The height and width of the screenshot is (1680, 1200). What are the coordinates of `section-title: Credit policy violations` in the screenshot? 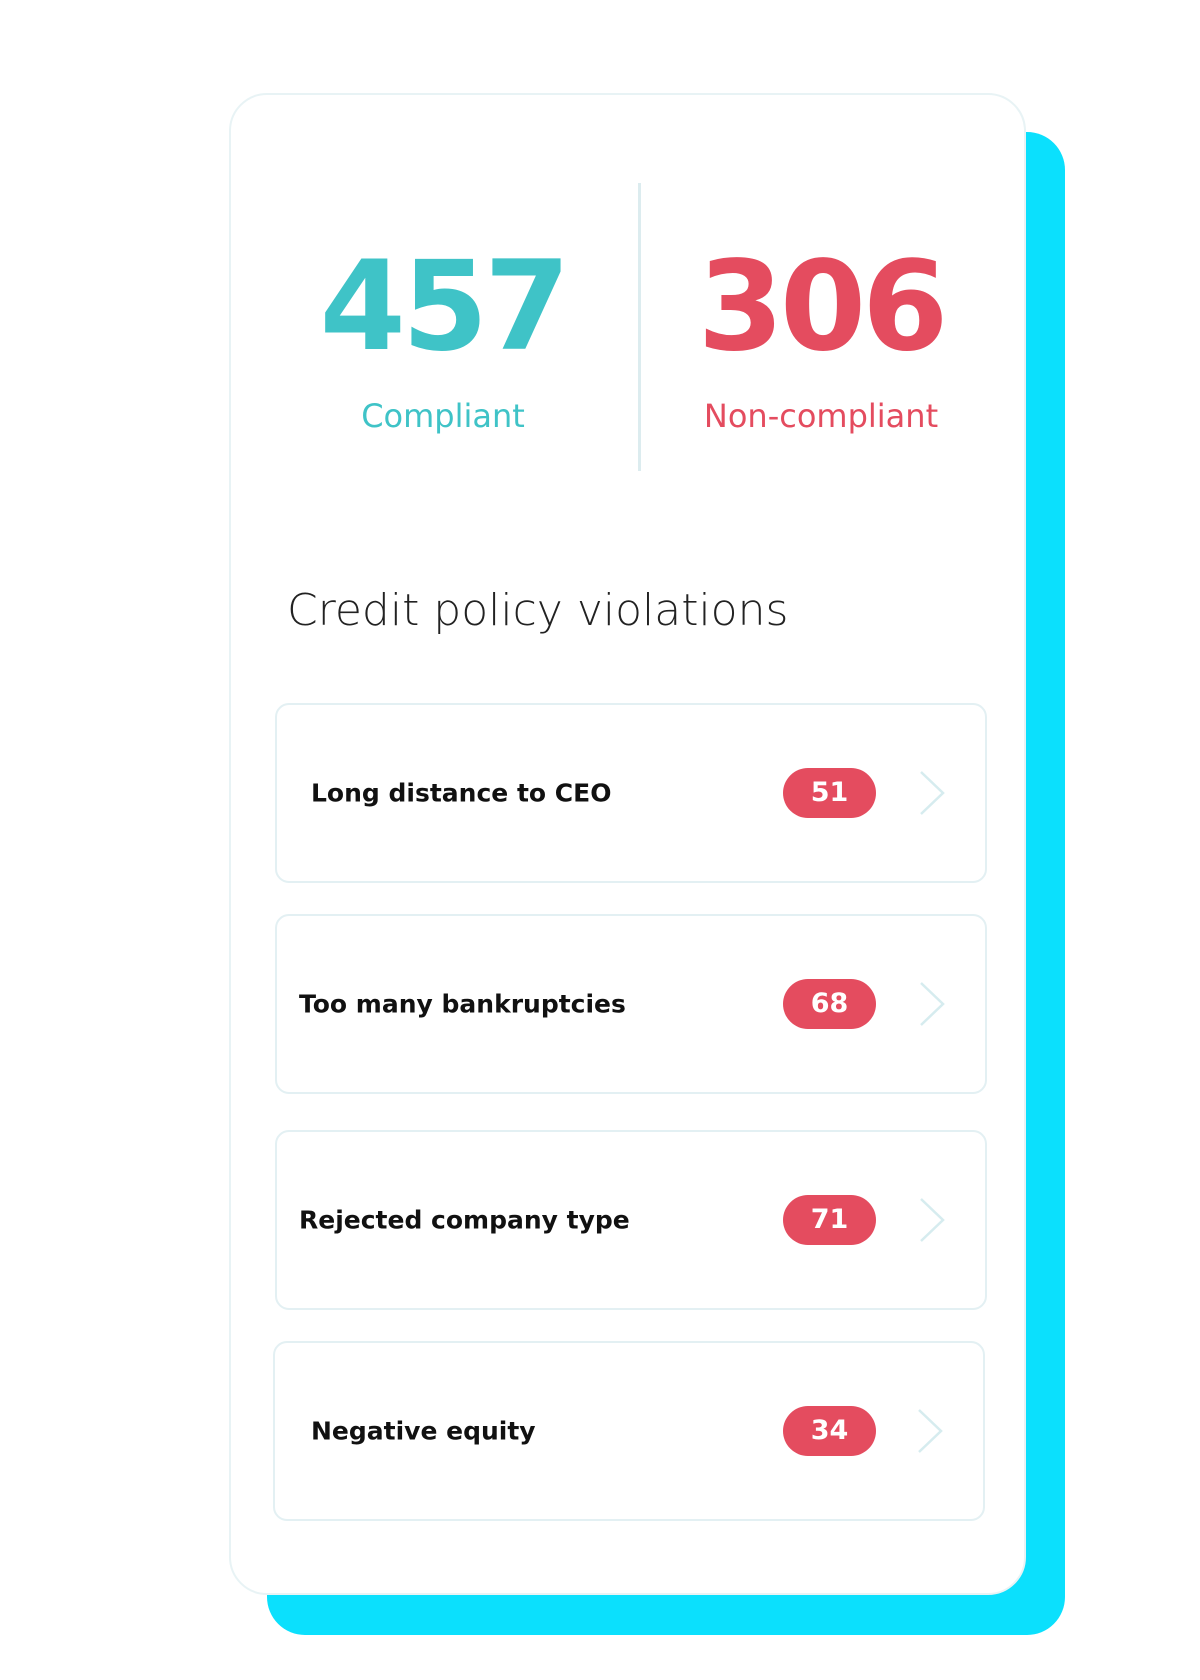 It's located at (538, 610).